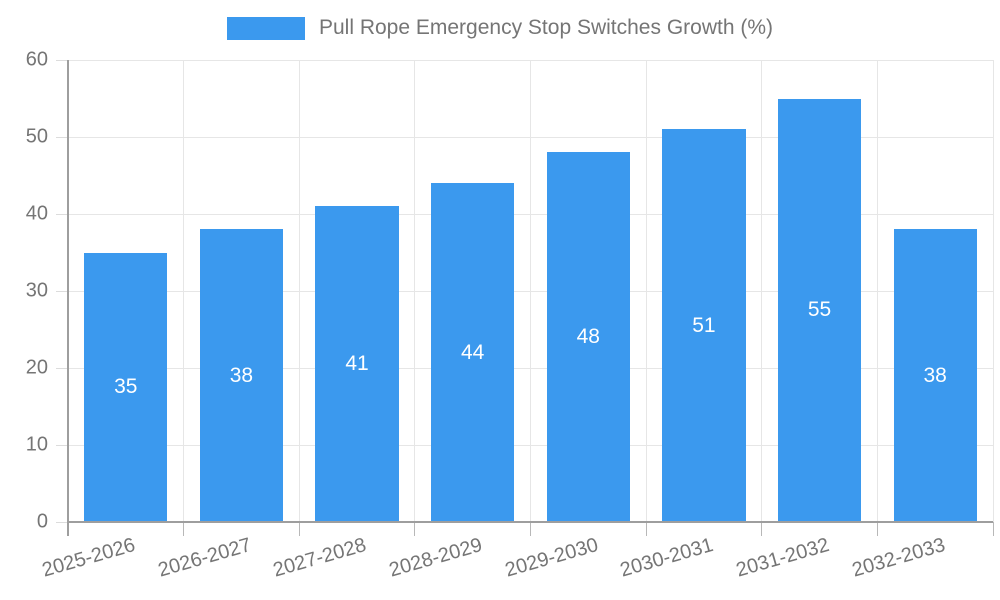 This screenshot has height=600, width=1000. I want to click on x-tick-label: 2027-2028, so click(320, 558).